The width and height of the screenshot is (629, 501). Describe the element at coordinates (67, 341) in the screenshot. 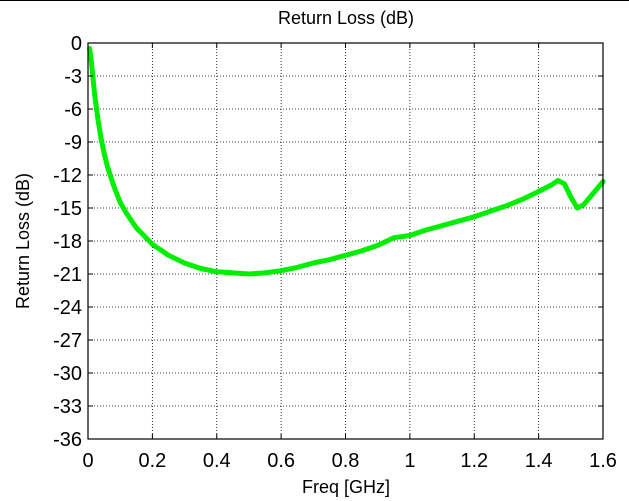

I see `y-tick-label: -27` at that location.